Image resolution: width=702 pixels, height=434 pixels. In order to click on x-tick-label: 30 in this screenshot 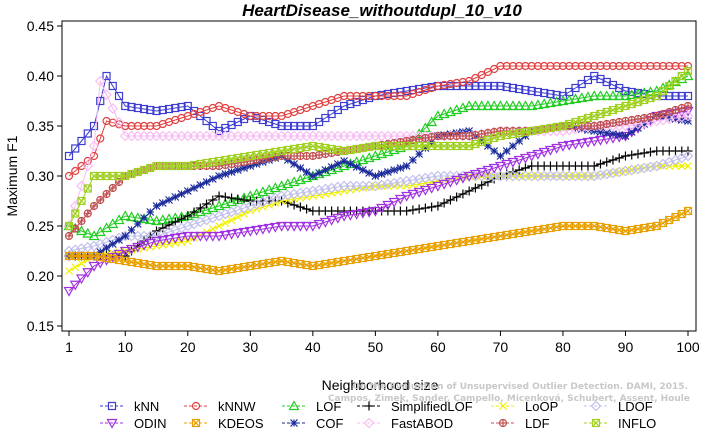, I will do `click(251, 347)`.